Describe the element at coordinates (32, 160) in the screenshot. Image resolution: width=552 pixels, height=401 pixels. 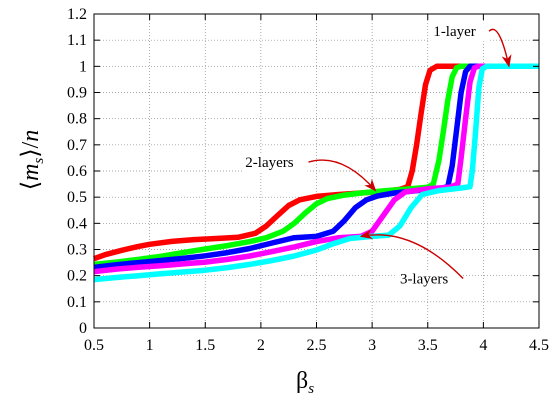
I see `y-axis-label: ⟨ms⟩/n` at that location.